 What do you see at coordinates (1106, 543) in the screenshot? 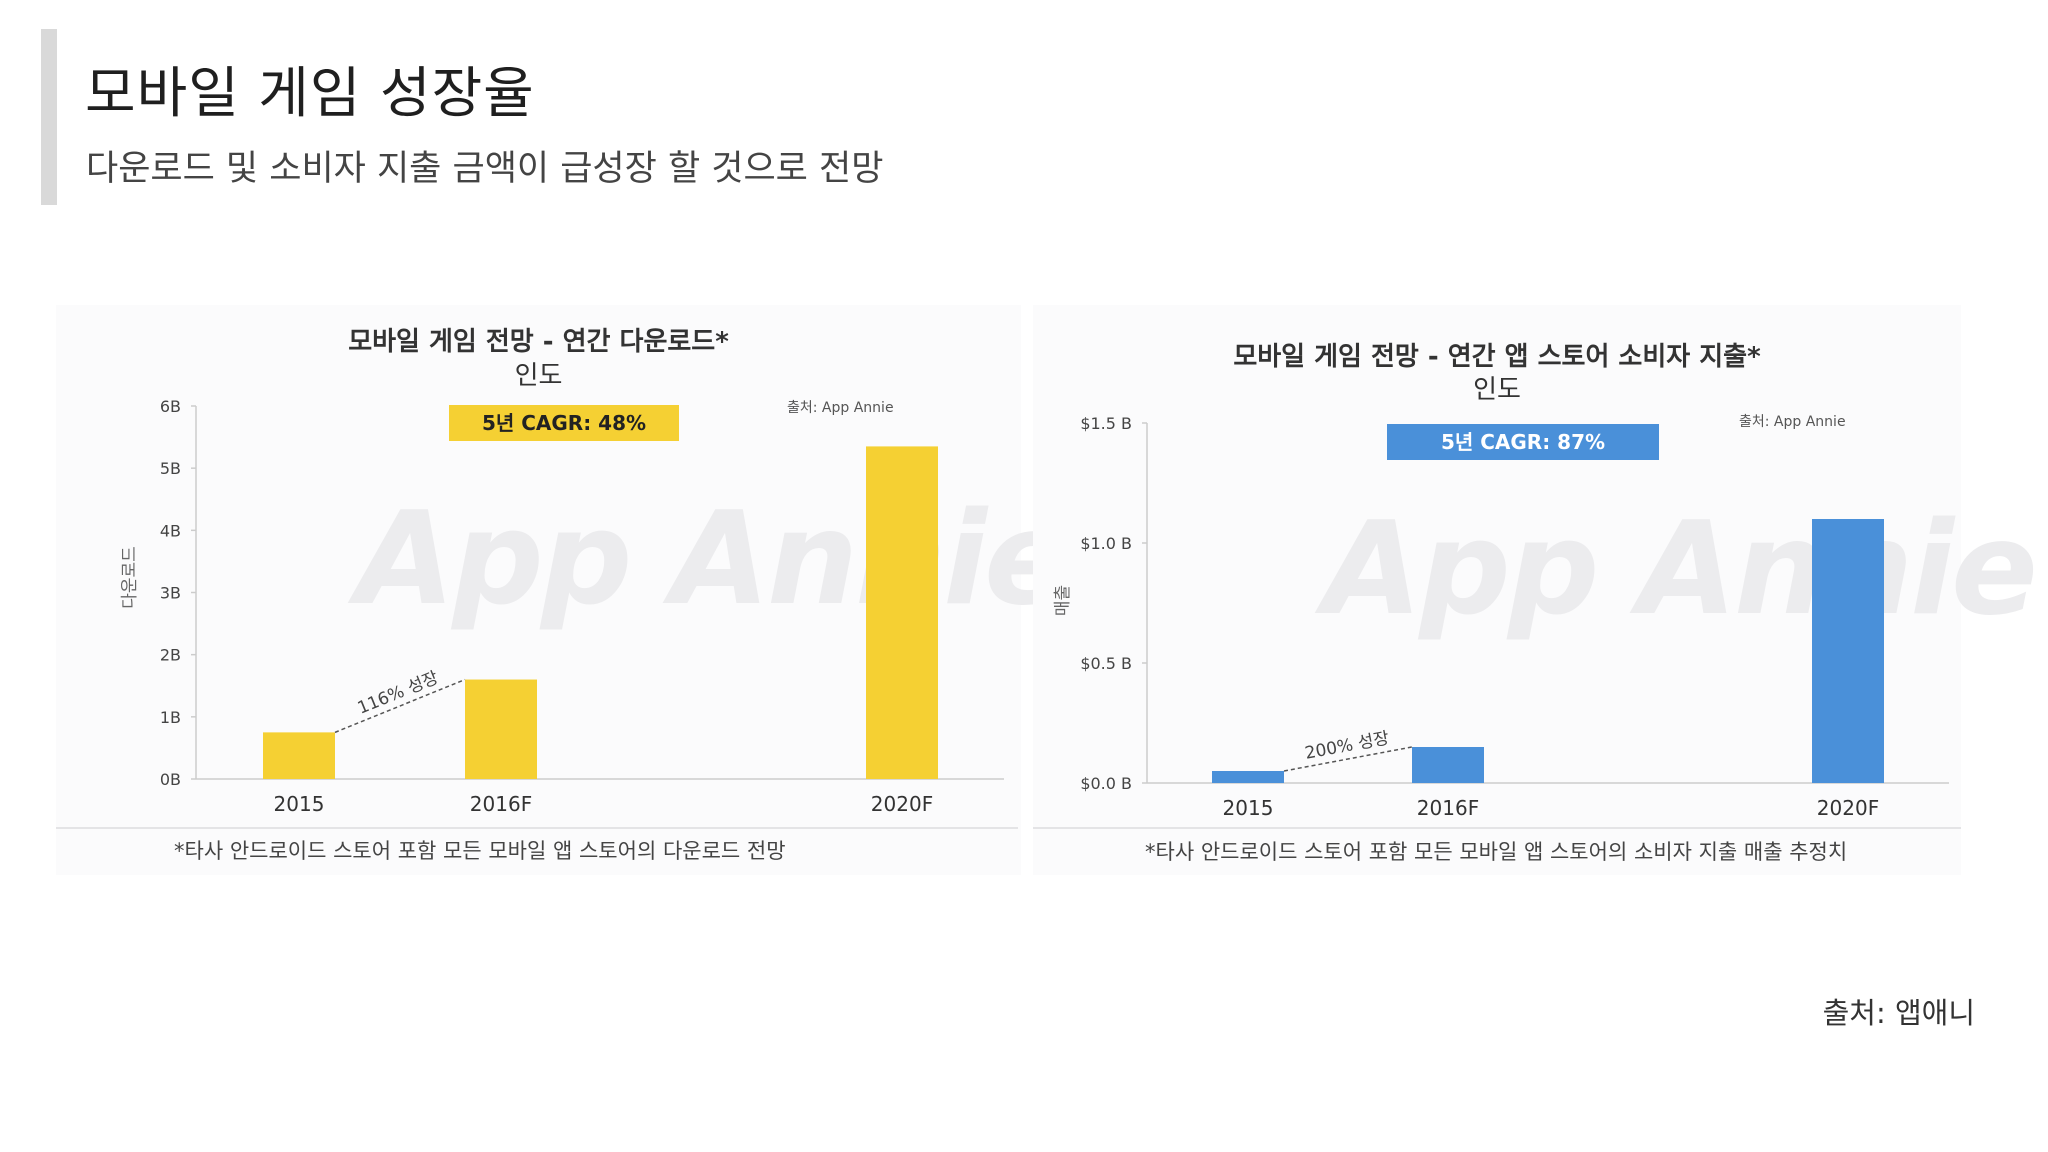
I see `y-tick-label: $1.0 B` at bounding box center [1106, 543].